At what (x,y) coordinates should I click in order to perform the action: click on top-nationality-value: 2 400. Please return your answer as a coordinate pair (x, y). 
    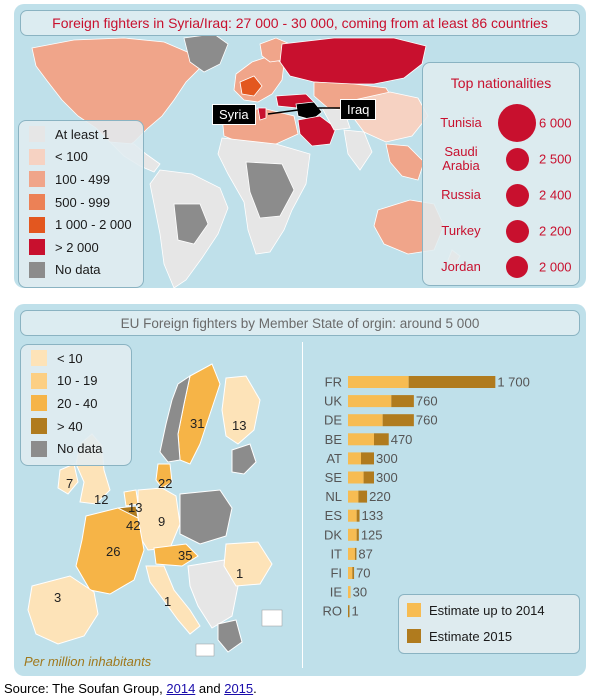
    Looking at the image, I should click on (555, 195).